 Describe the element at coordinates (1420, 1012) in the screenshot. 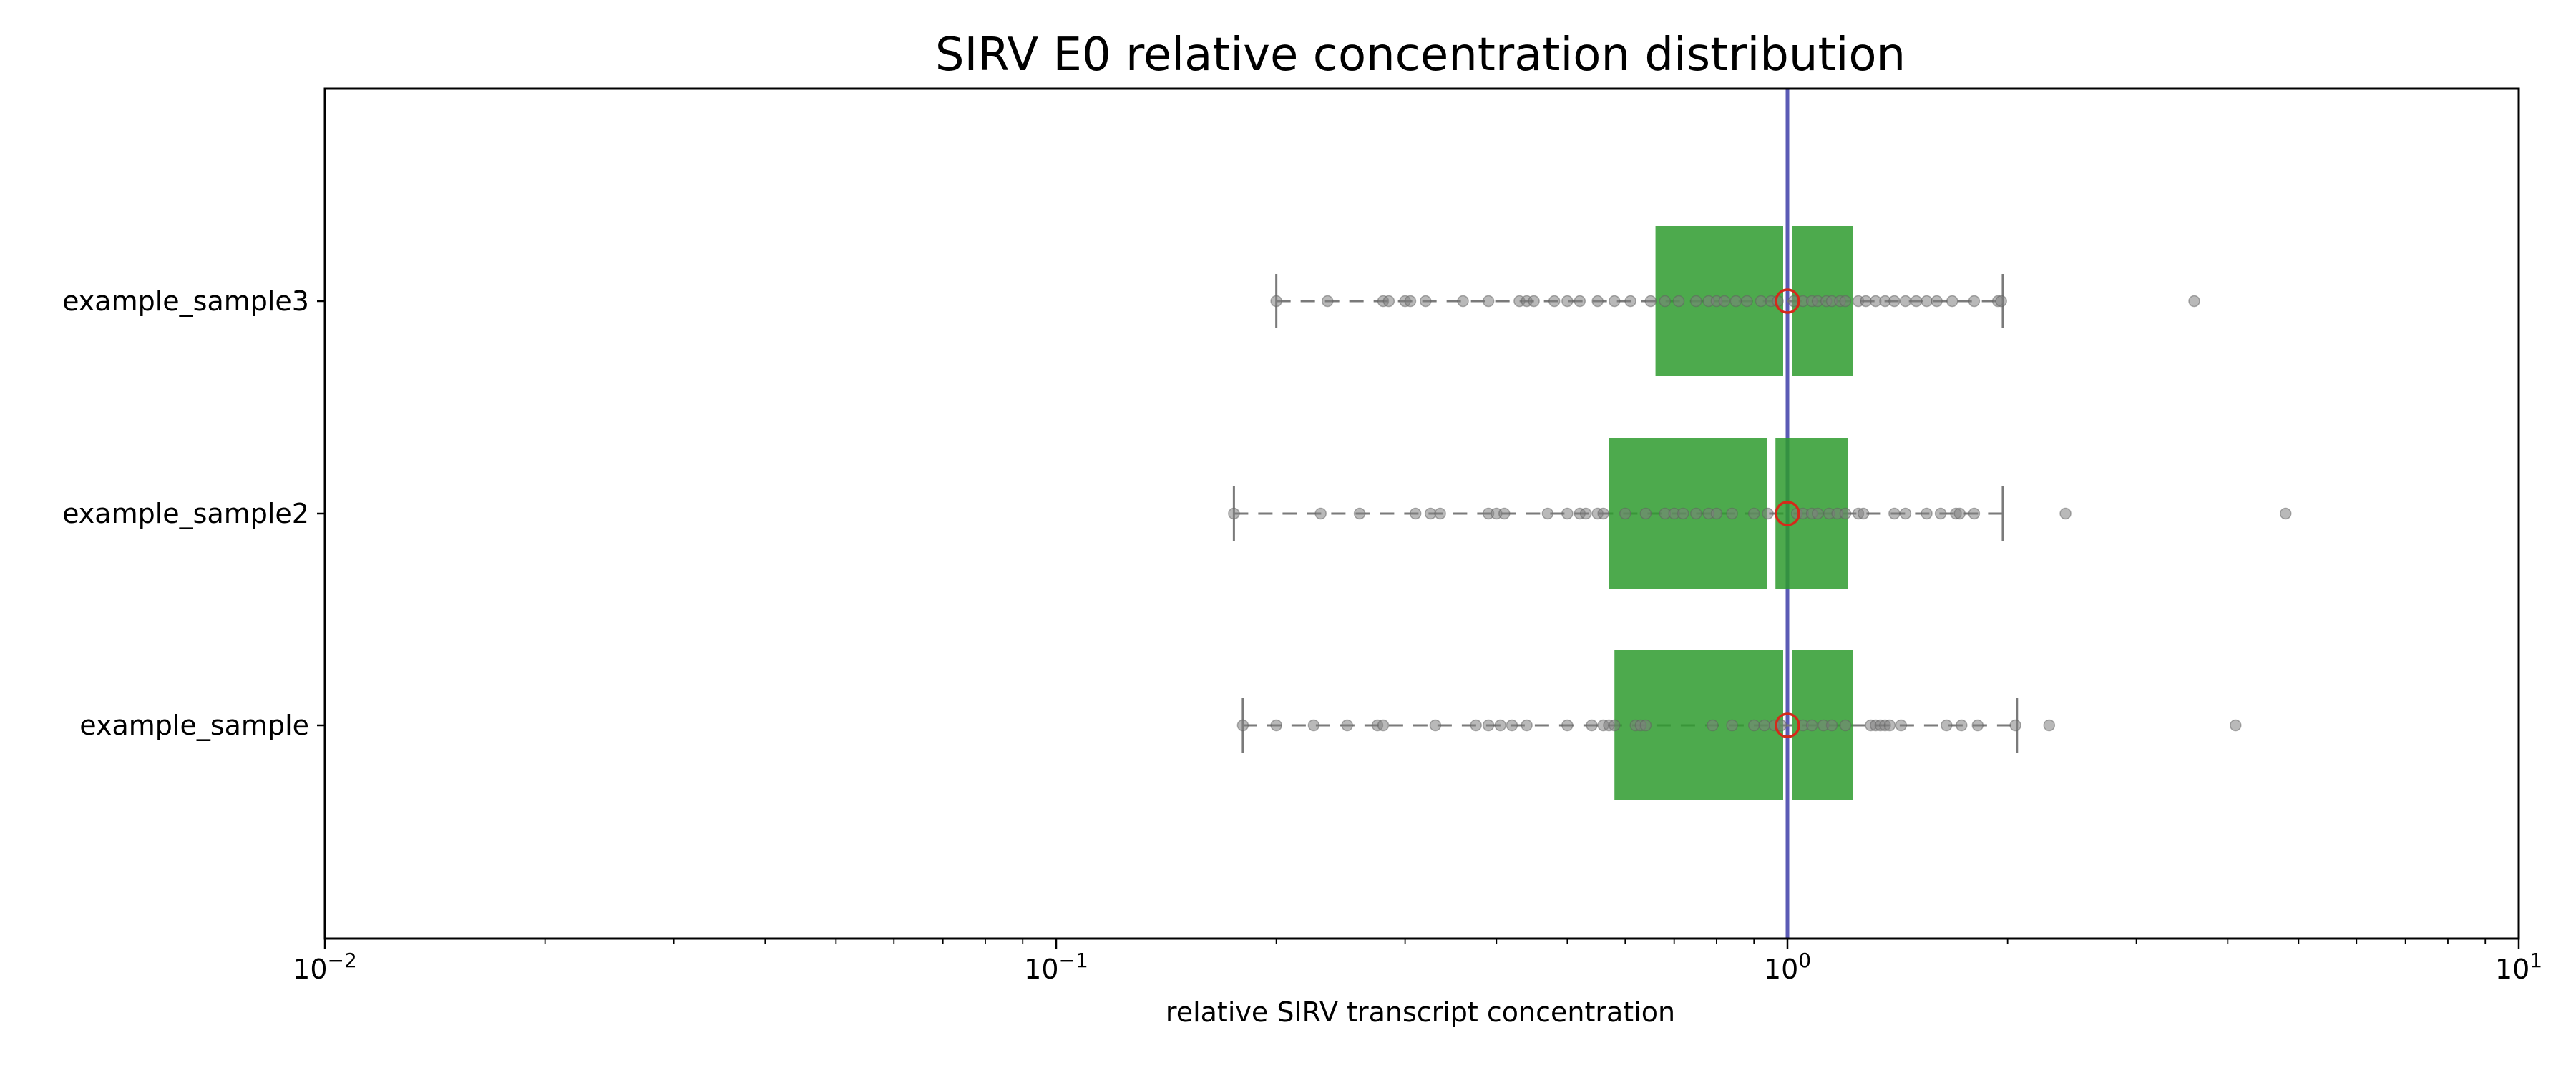

I see `x-axis-label: relative SIRV transcript concentration` at that location.